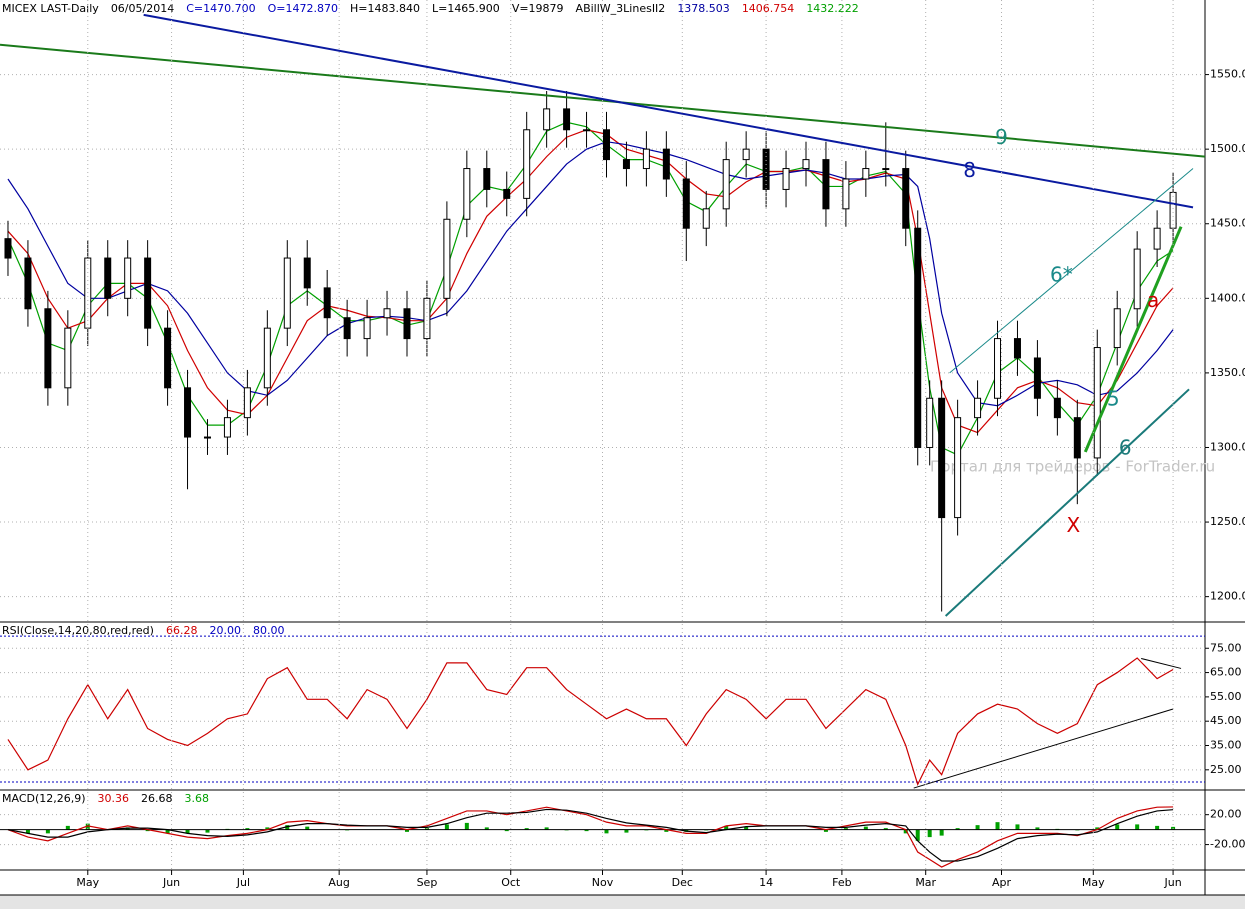 The width and height of the screenshot is (1245, 909). What do you see at coordinates (703, 8) in the screenshot?
I see `legend-text: 1378.503` at bounding box center [703, 8].